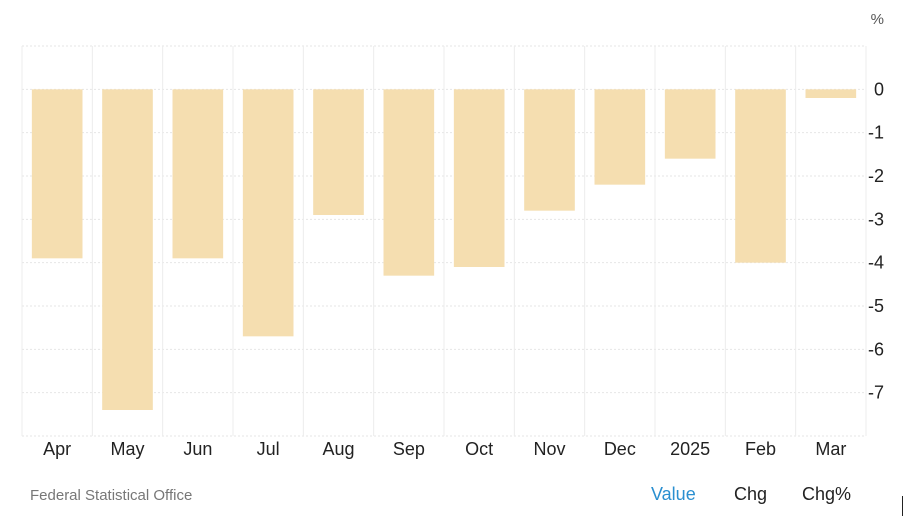 This screenshot has height=519, width=905. What do you see at coordinates (876, 263) in the screenshot?
I see `y-tick-label: -4` at bounding box center [876, 263].